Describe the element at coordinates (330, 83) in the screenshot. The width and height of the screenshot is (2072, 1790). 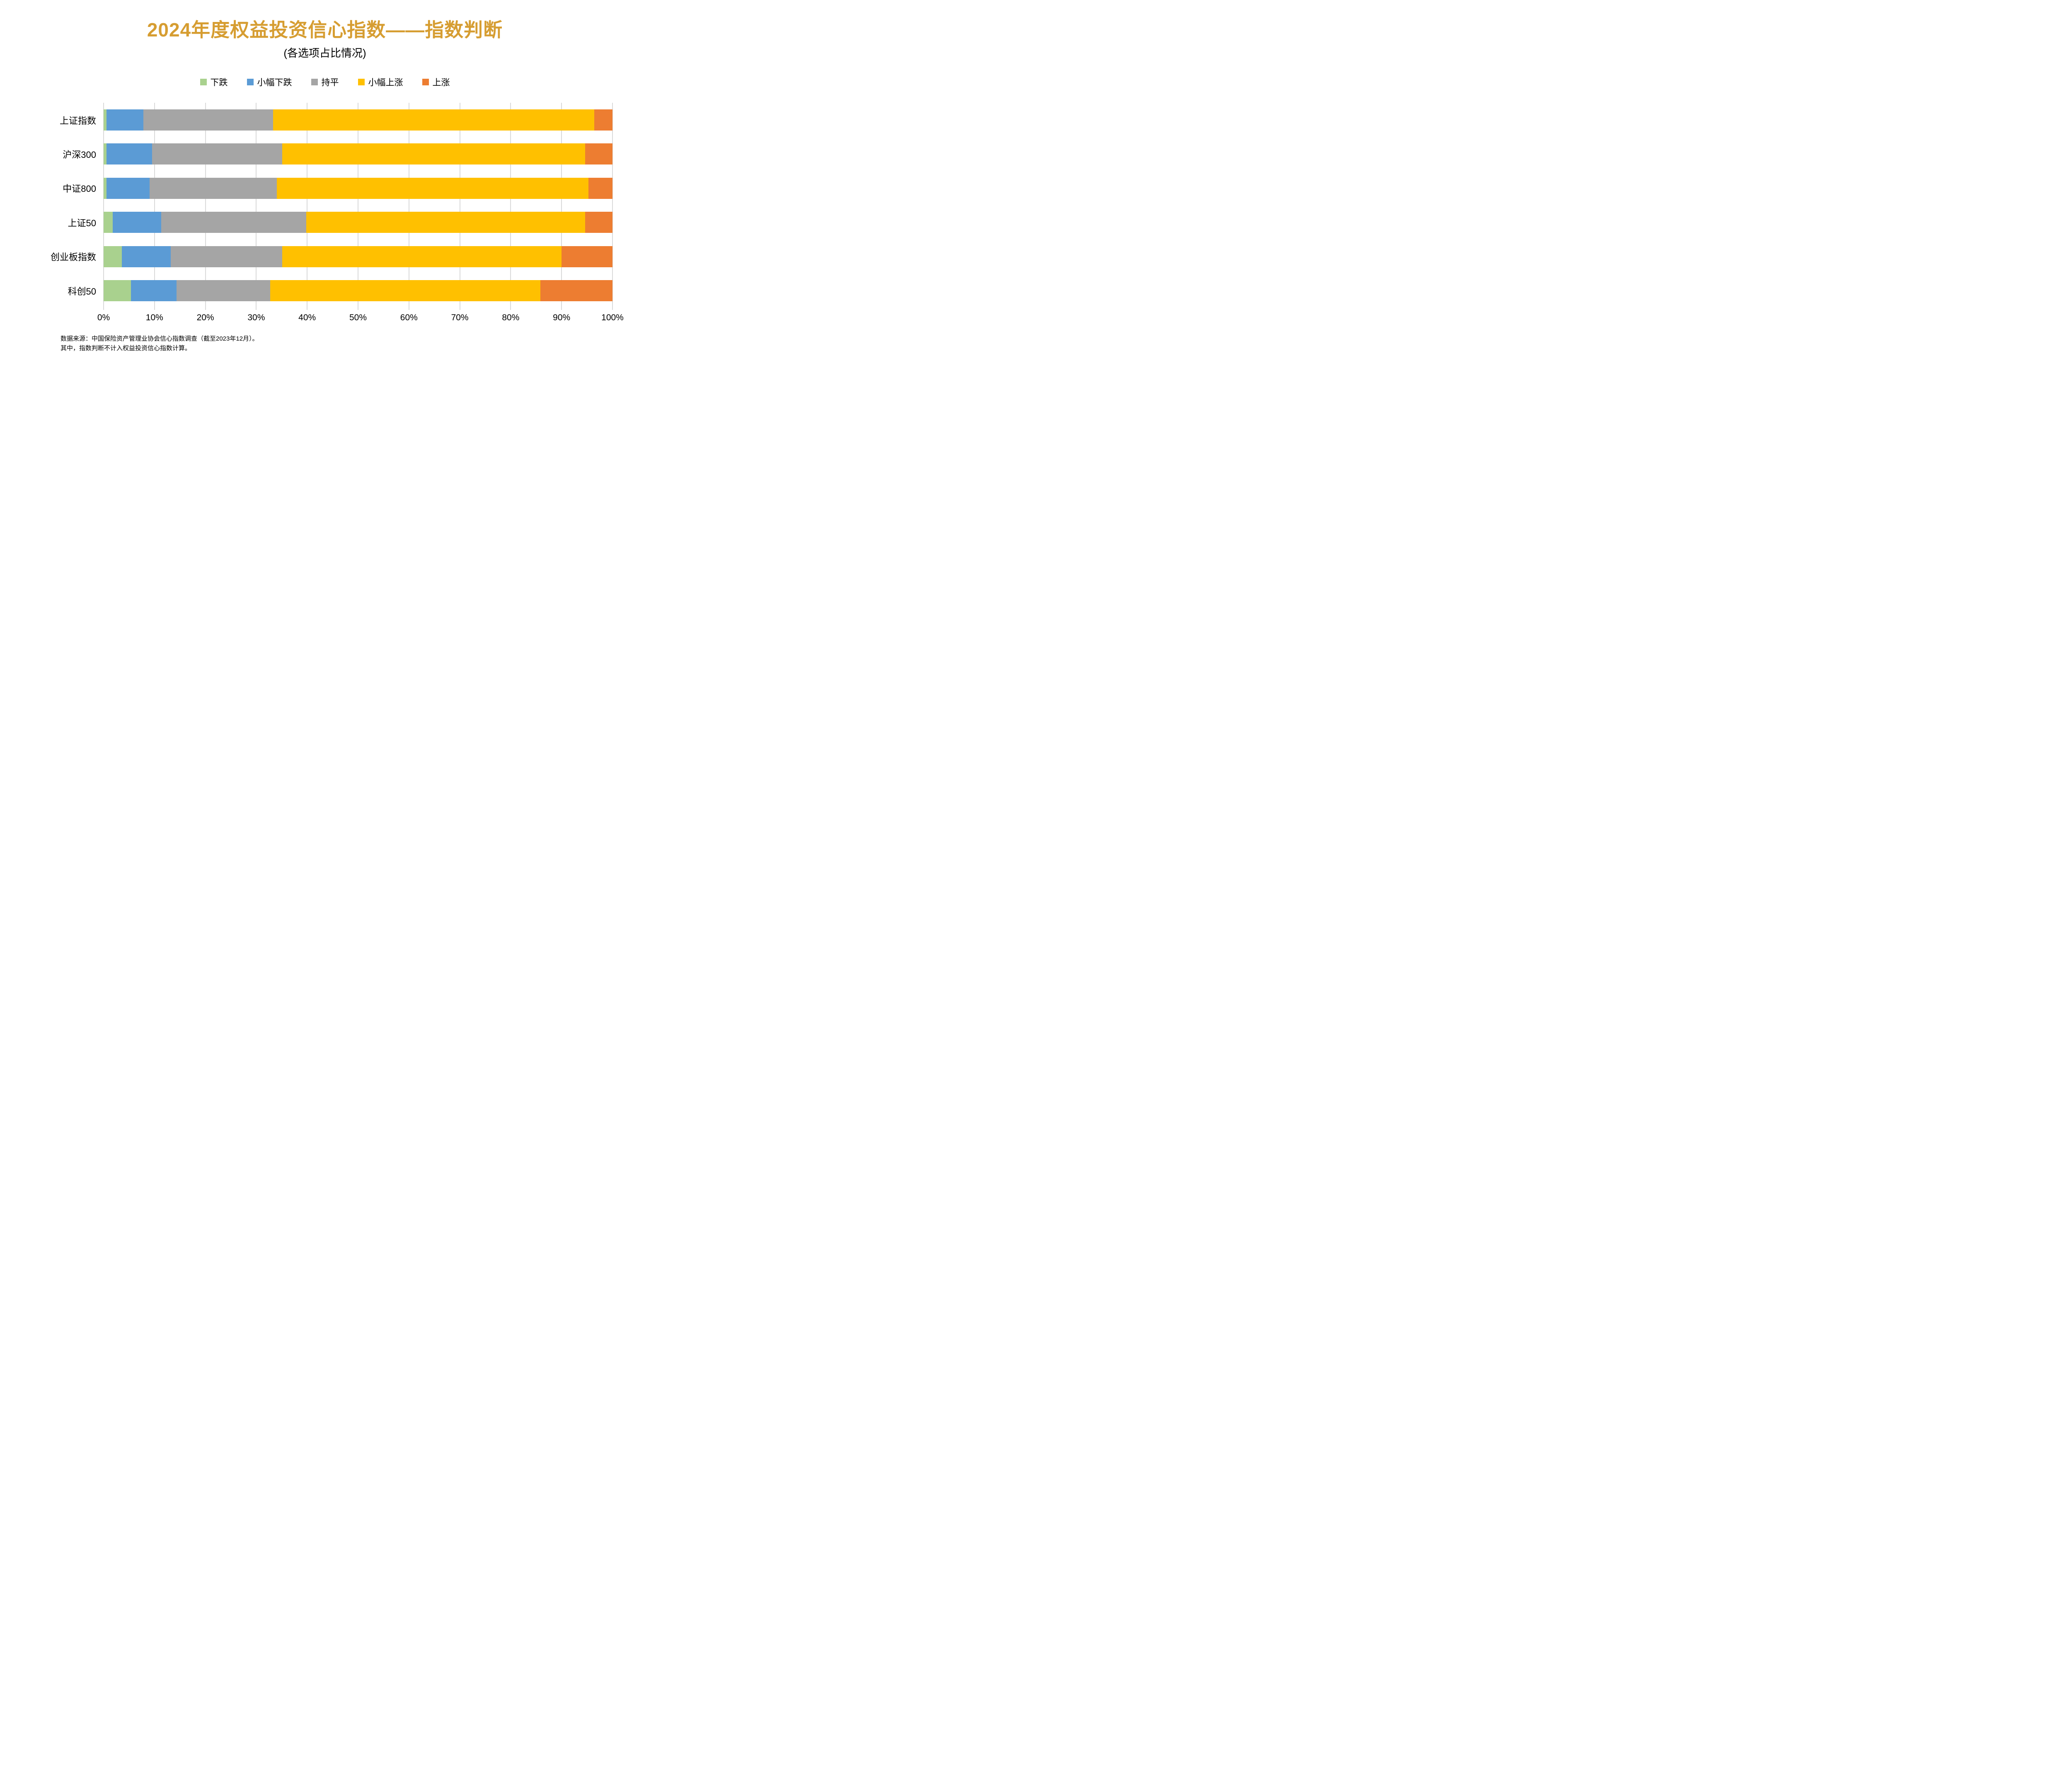
I see `legend-label-flat: 持平` at that location.